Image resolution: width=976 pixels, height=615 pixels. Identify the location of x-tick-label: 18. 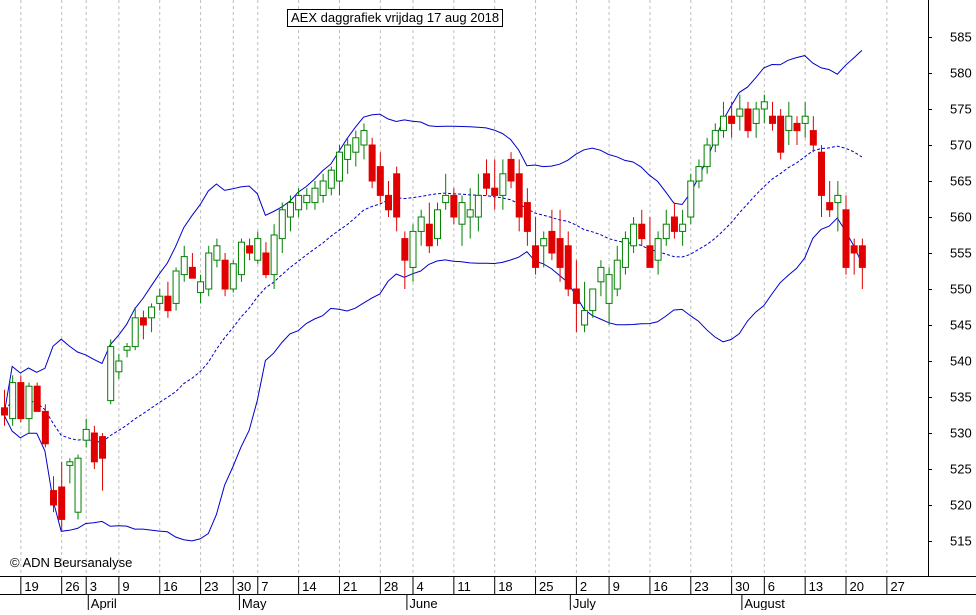
(505, 586).